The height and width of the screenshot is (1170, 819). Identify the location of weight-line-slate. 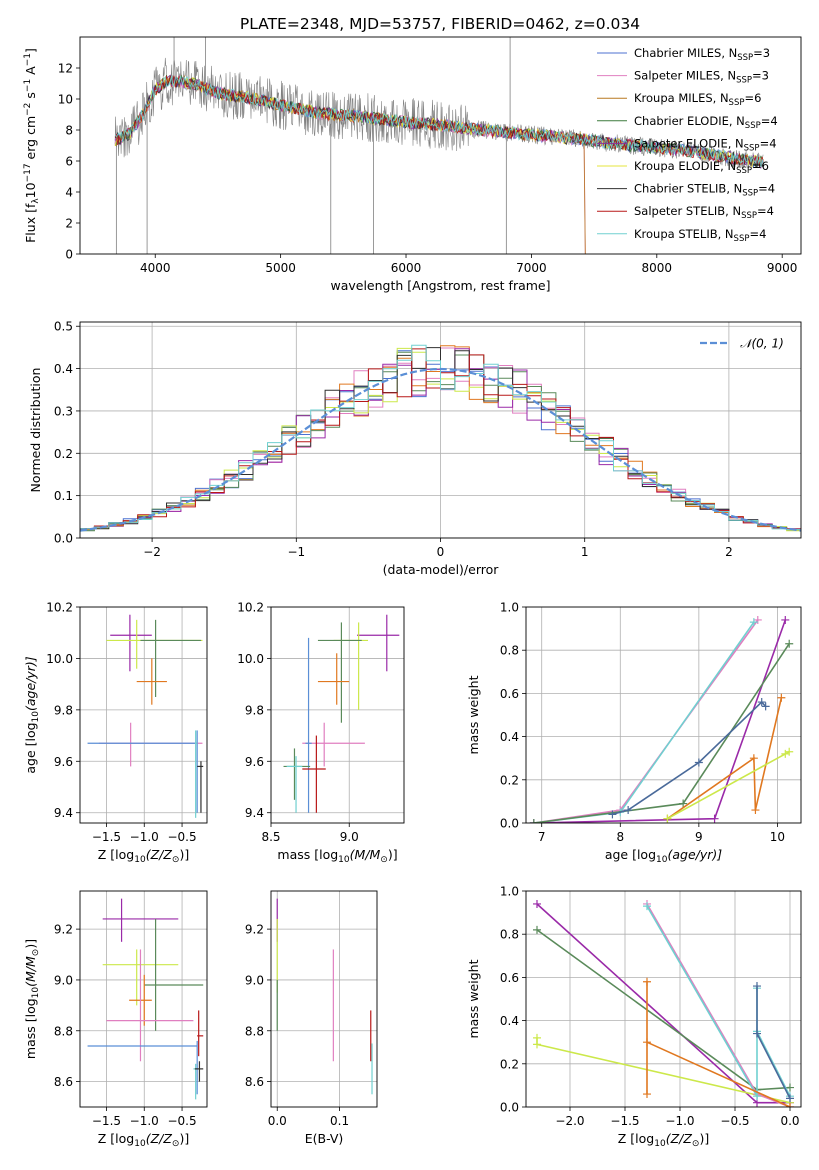
(773, 1042).